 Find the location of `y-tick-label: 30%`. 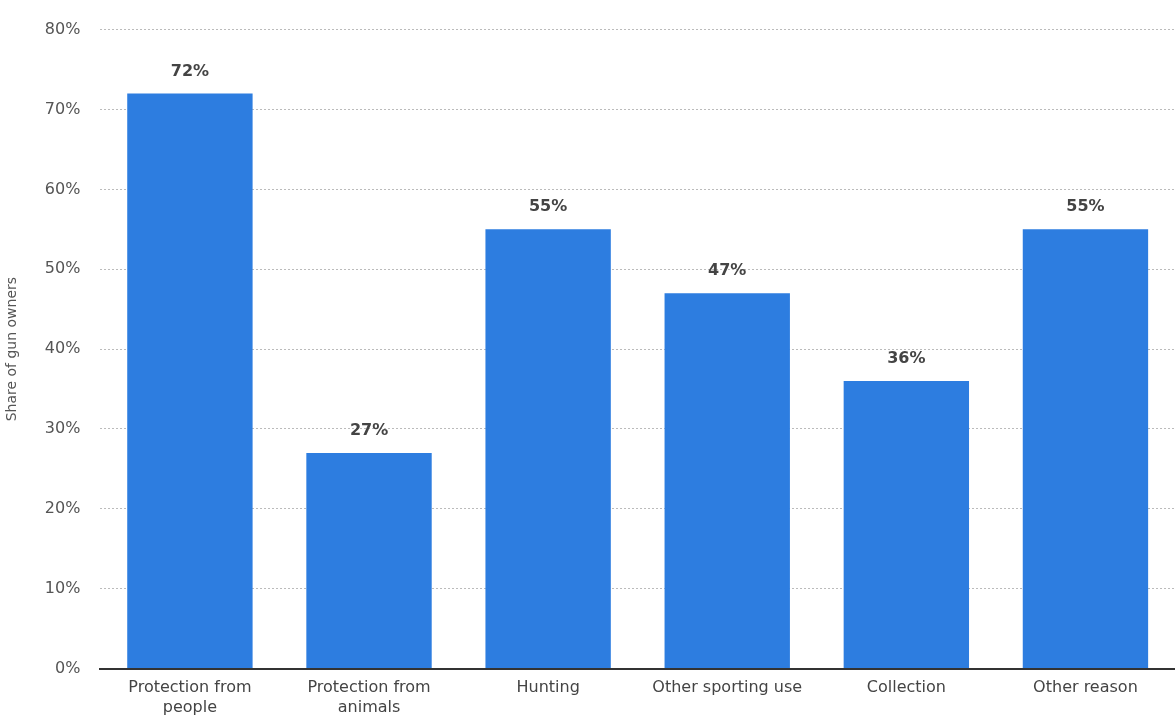

y-tick-label: 30% is located at coordinates (62, 428).